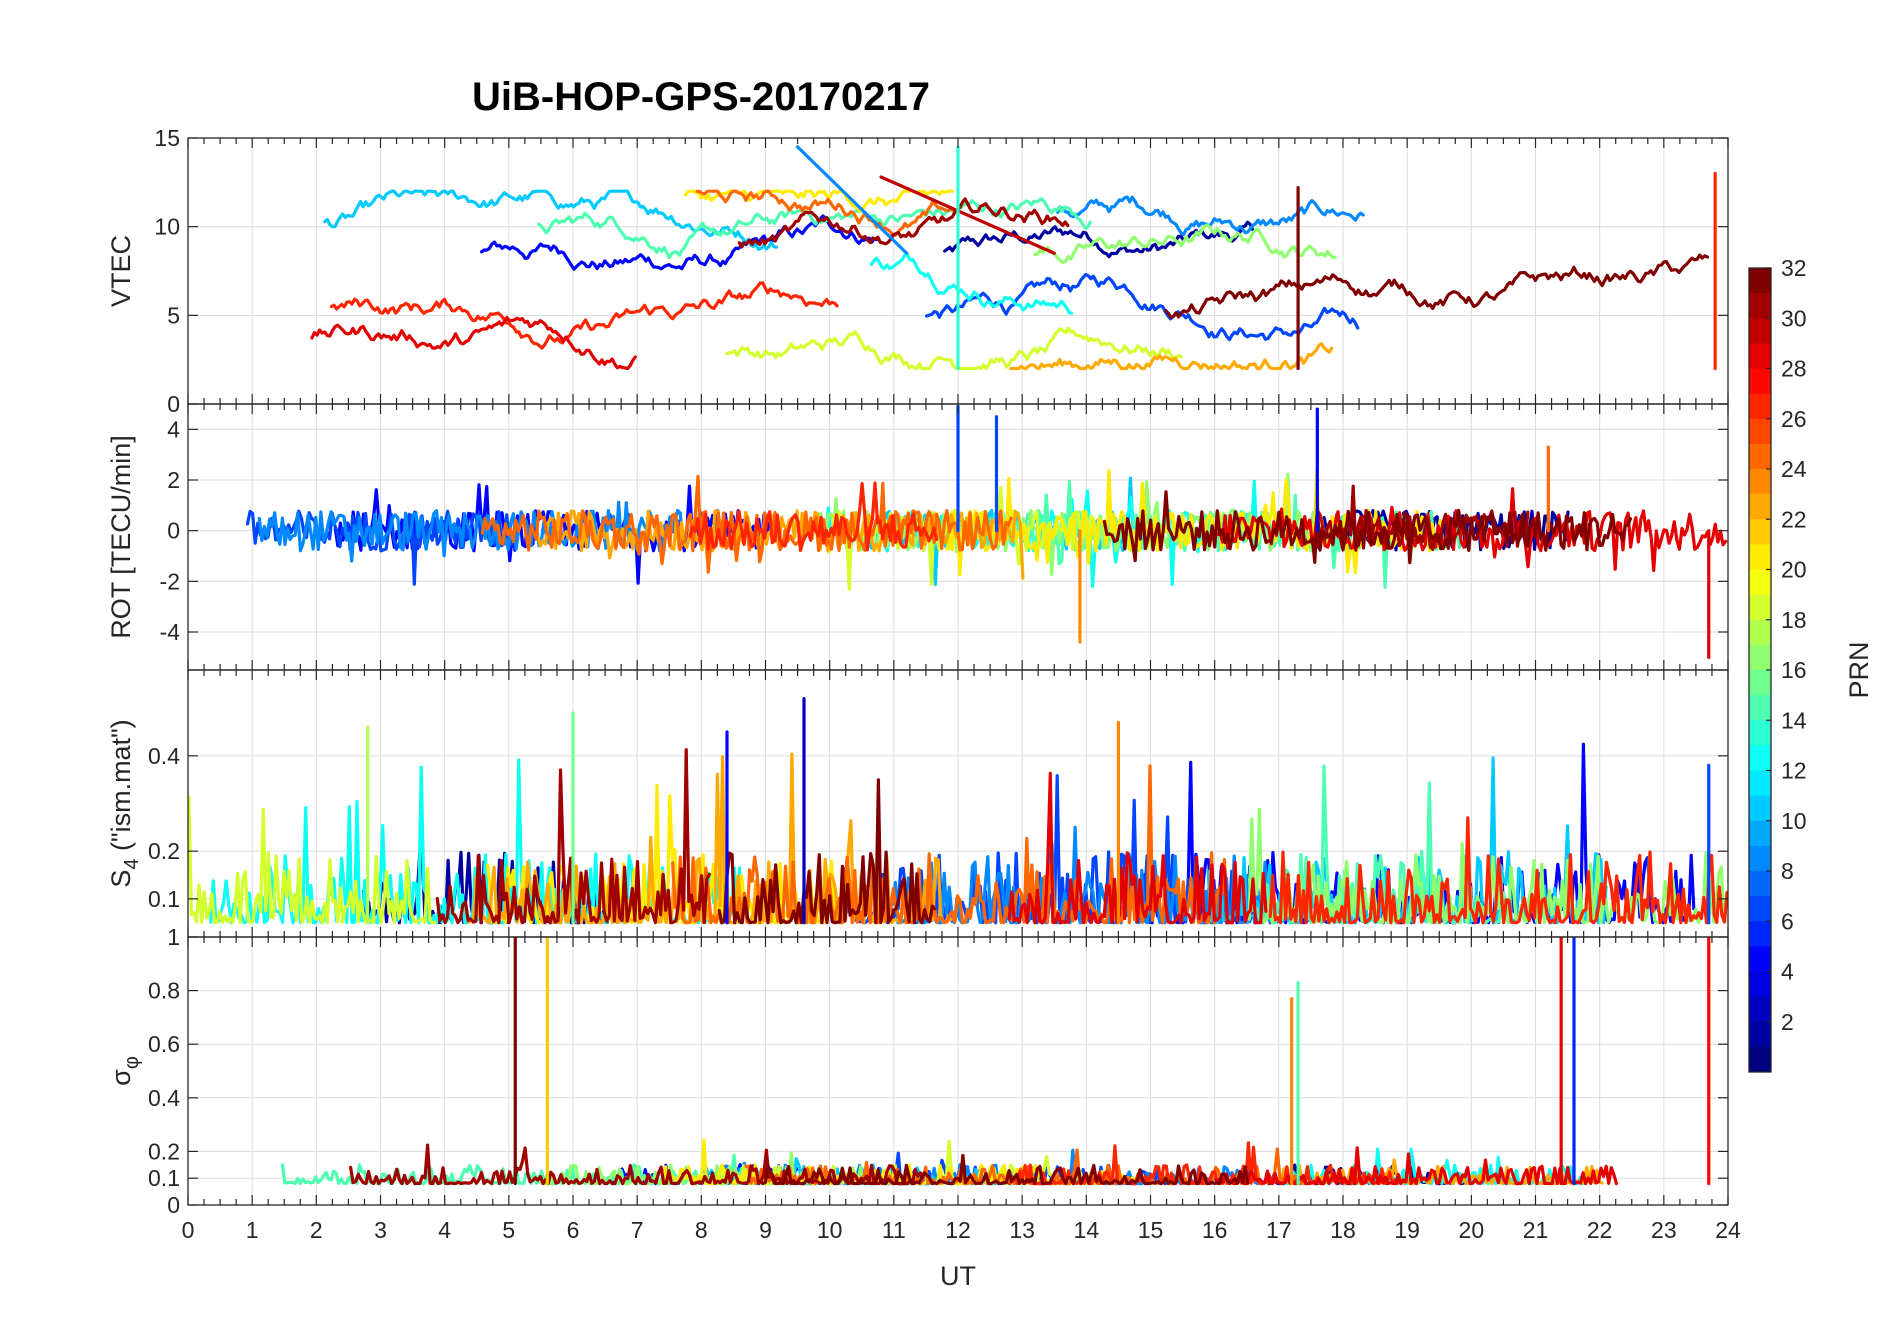 The width and height of the screenshot is (1902, 1335). I want to click on y-tick-label: 0.6, so click(164, 1044).